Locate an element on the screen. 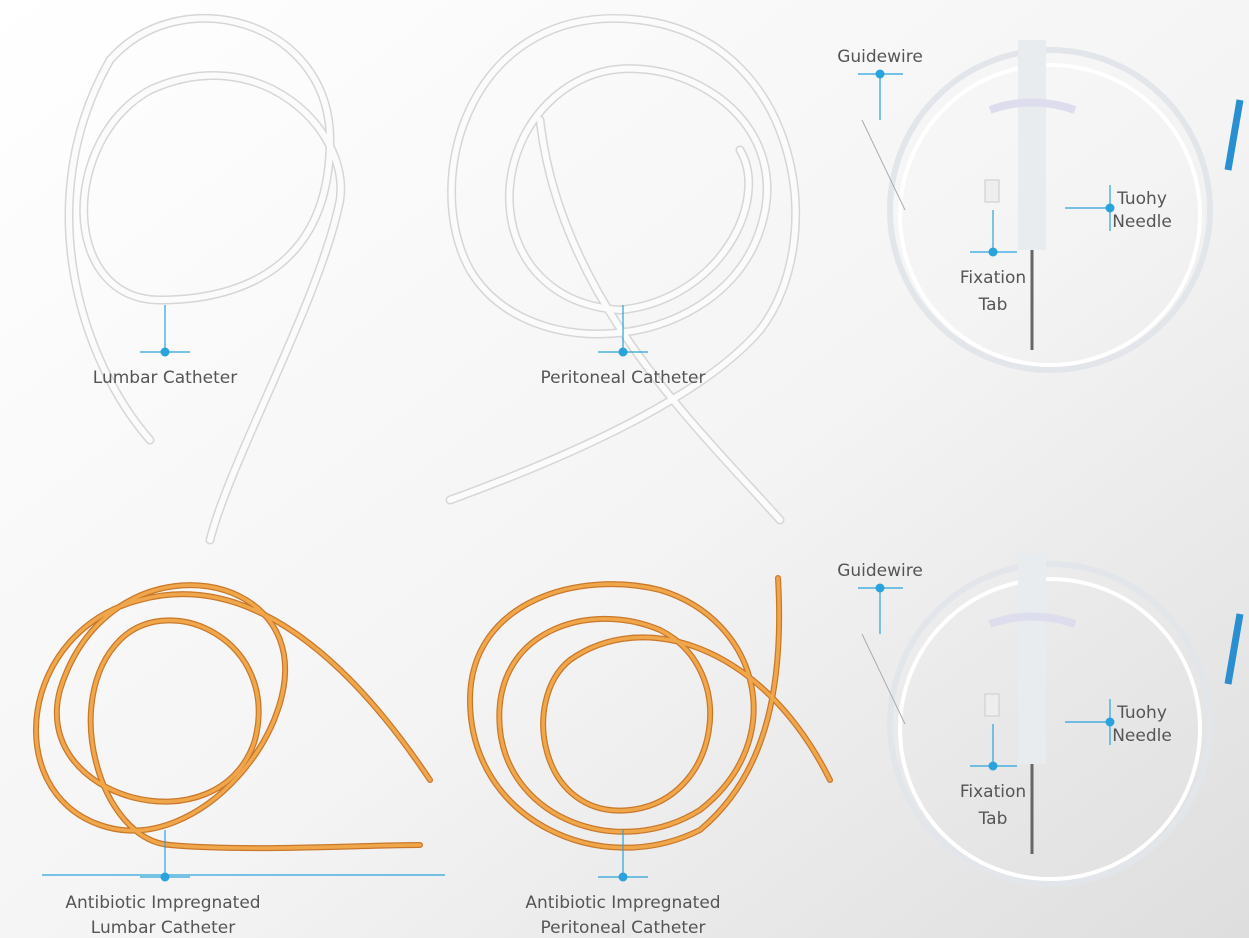 This screenshot has width=1249, height=938. lumbar-catheter is located at coordinates (205, 279).